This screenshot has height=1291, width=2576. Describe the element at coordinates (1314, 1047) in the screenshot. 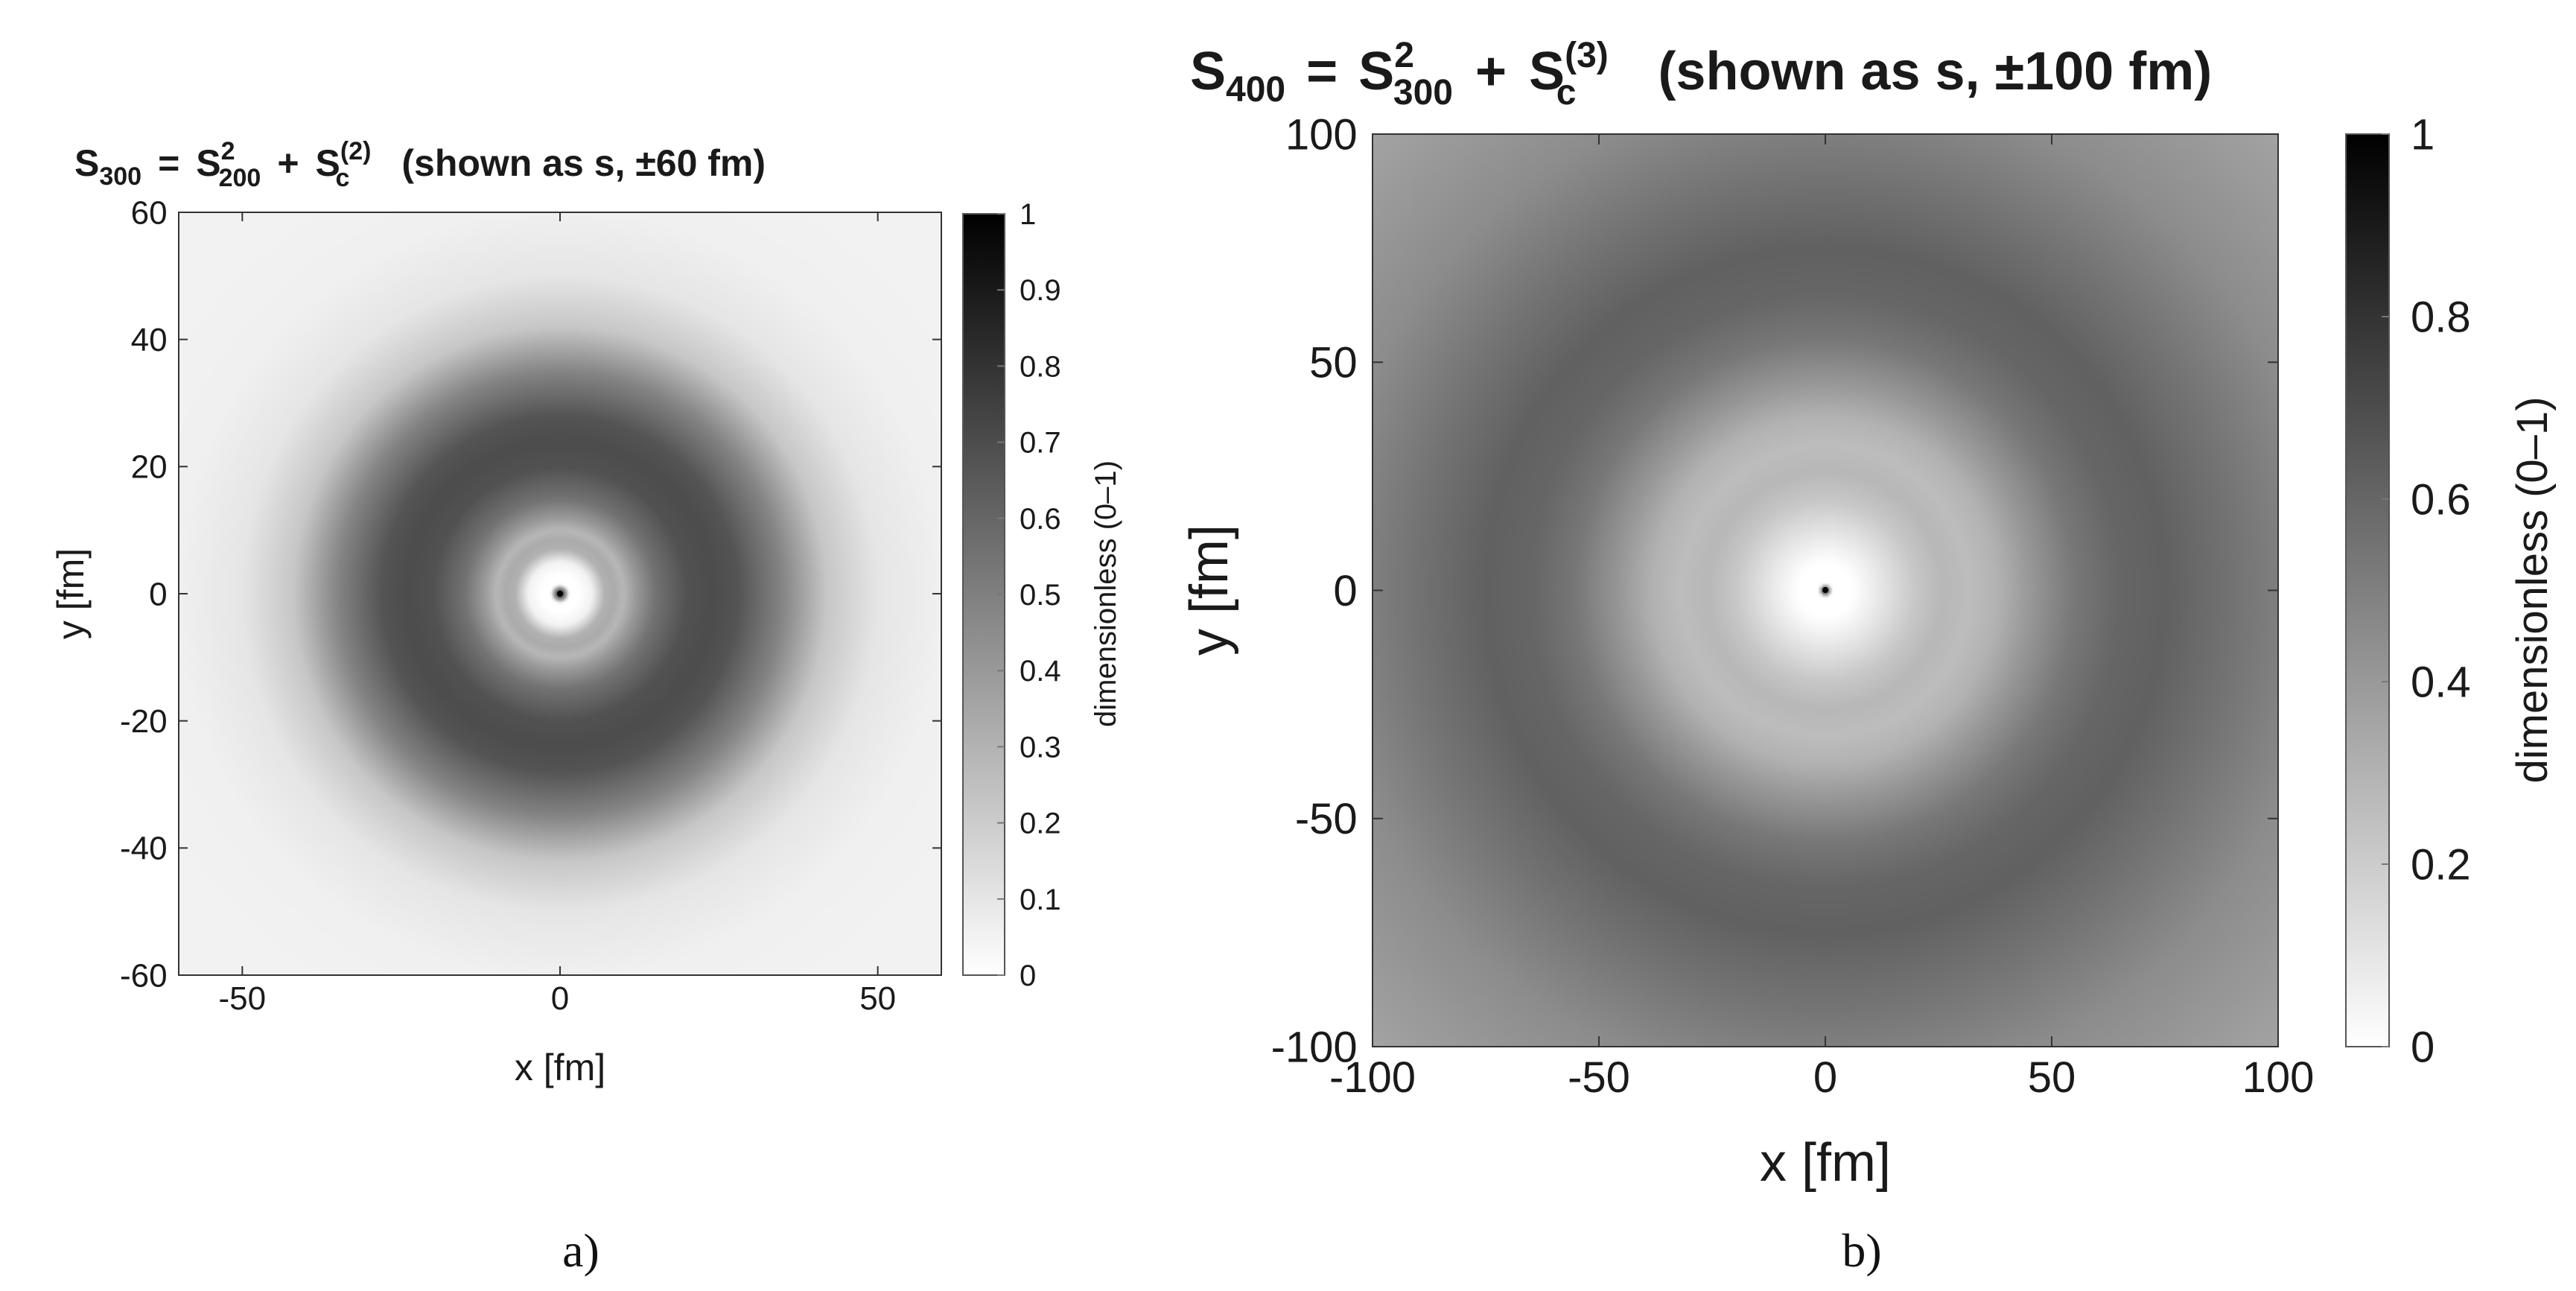

I see `y-tick-label: -100` at that location.